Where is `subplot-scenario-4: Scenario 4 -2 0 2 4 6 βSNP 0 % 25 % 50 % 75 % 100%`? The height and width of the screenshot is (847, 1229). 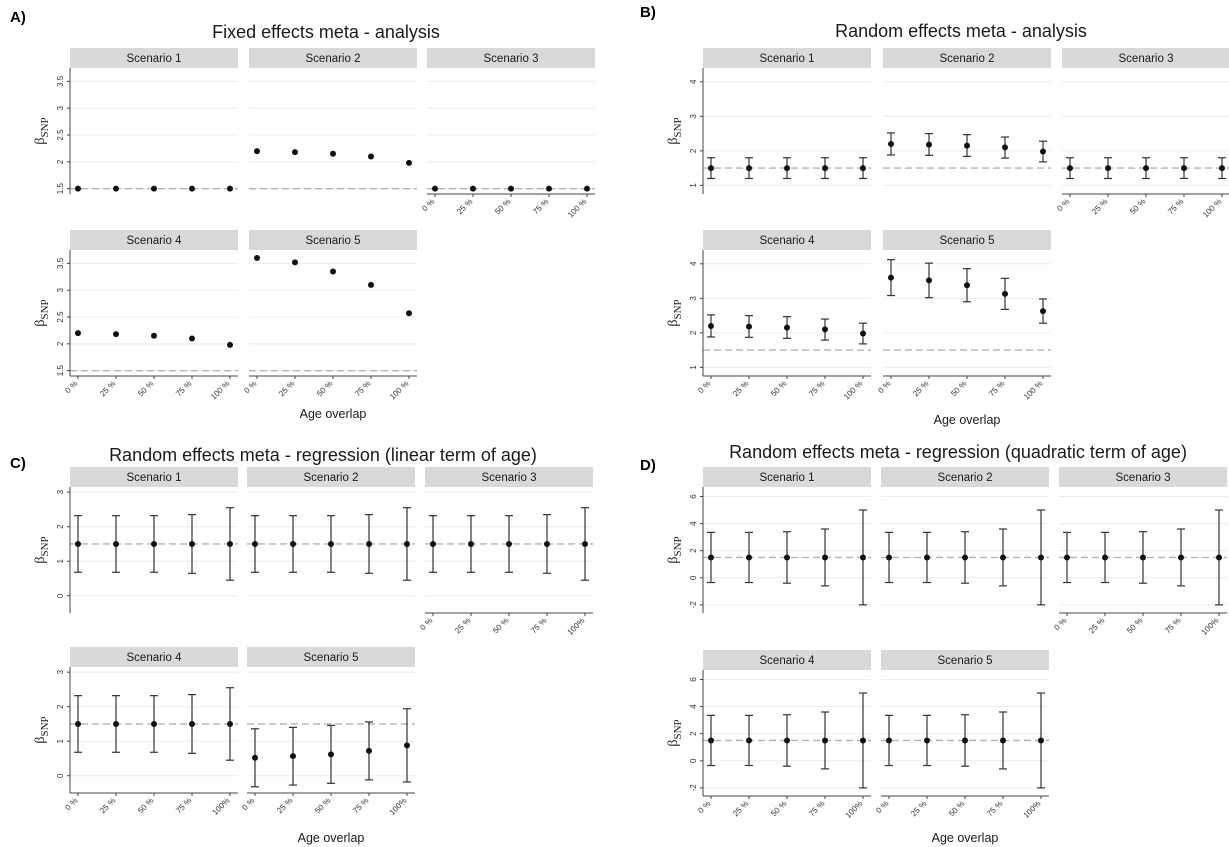
subplot-scenario-4: Scenario 4 -2 0 2 4 6 βSNP 0 % 25 % 50 % 75 % 100% is located at coordinates (768, 735).